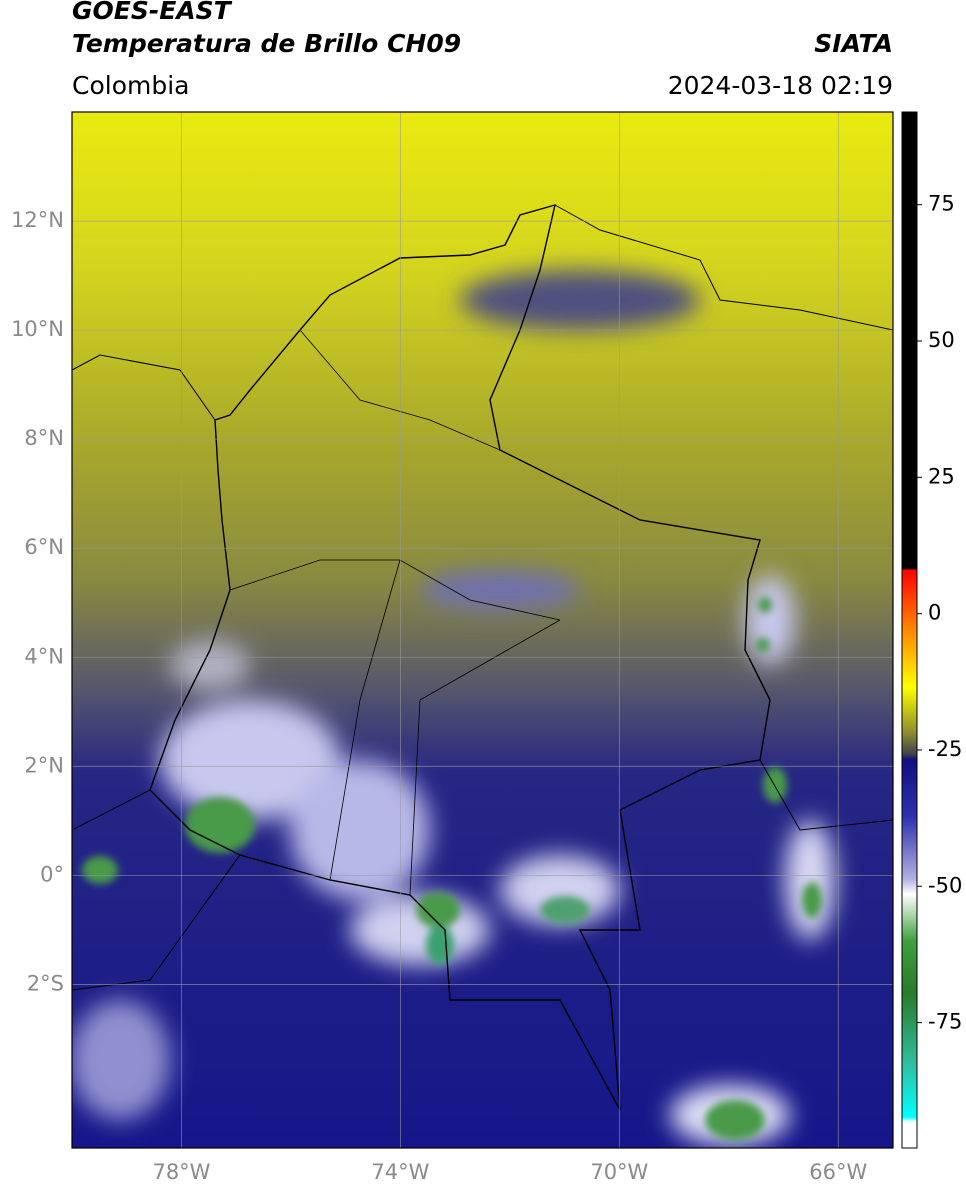  Describe the element at coordinates (52, 874) in the screenshot. I see `lat-tick-label: 0°` at that location.